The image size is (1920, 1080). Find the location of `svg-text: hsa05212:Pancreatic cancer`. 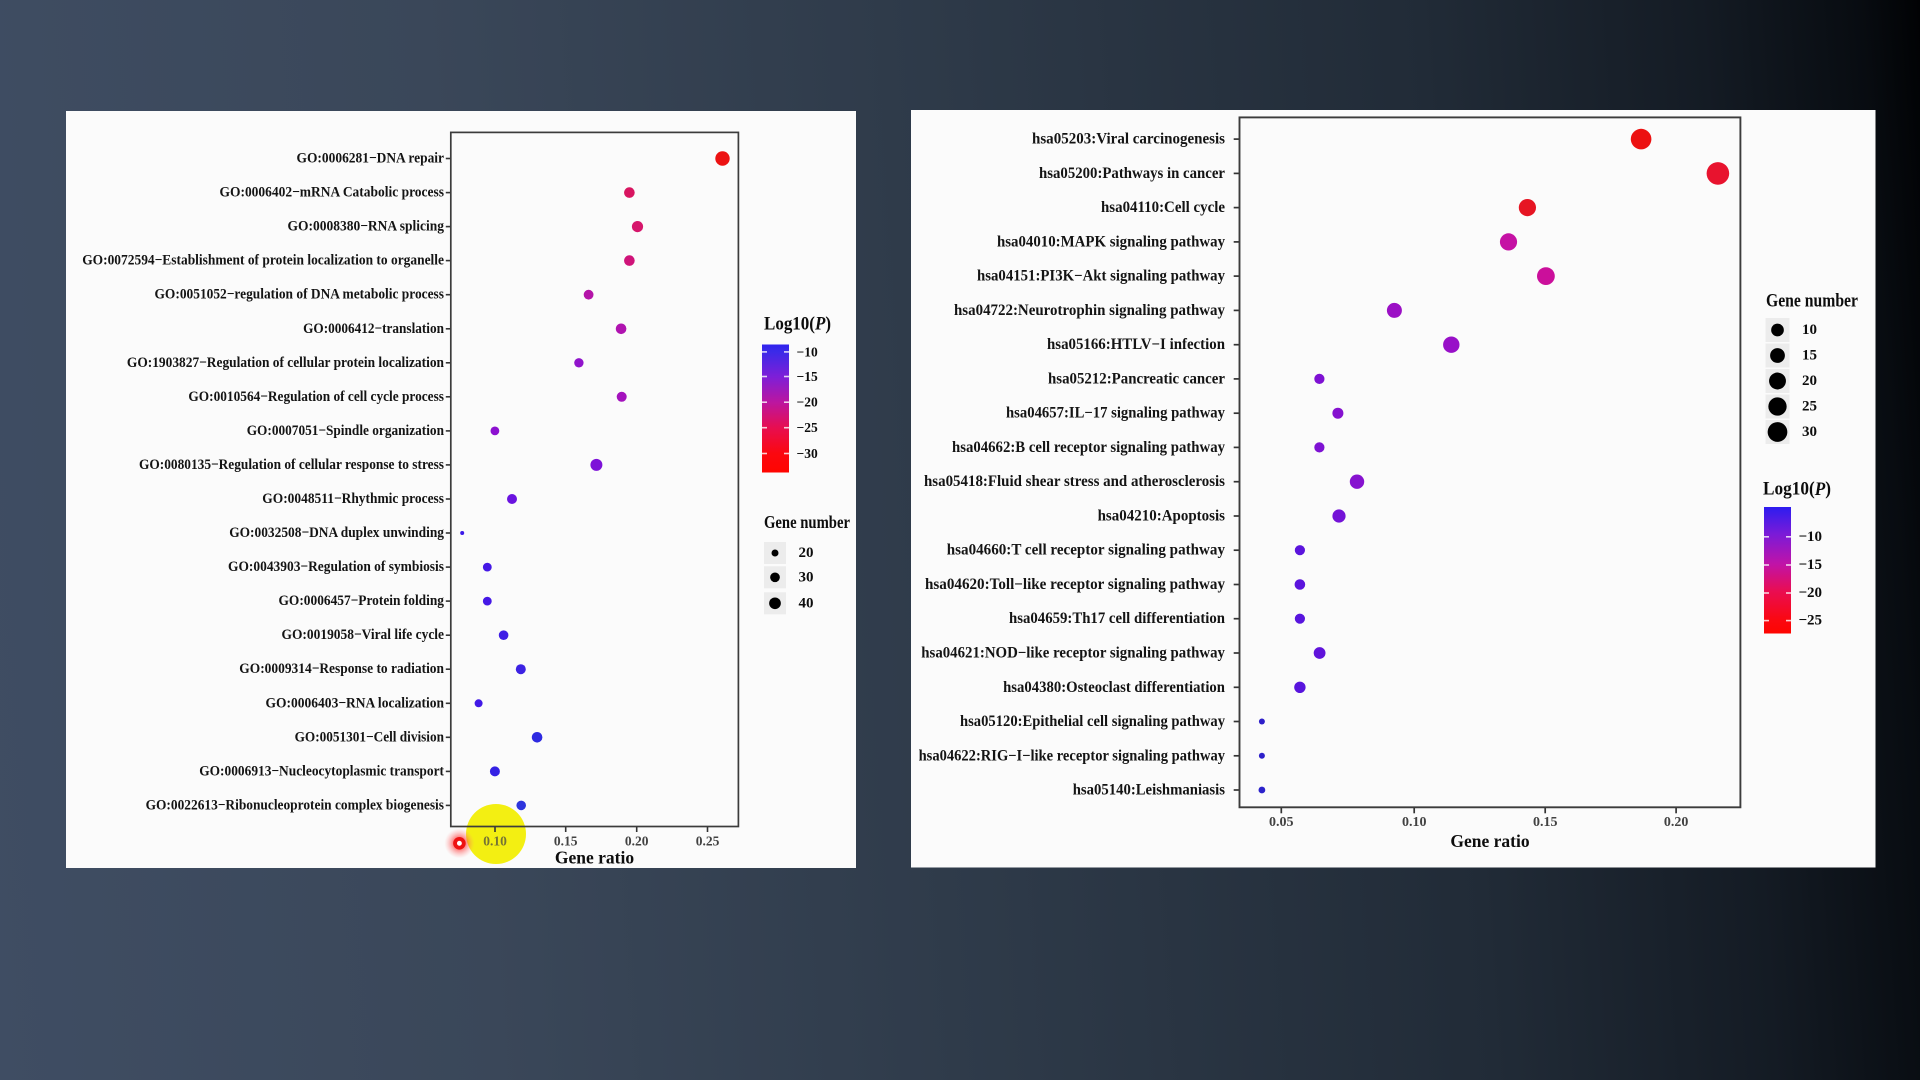

svg-text: hsa05212:Pancreatic cancer is located at coordinates (1136, 378).